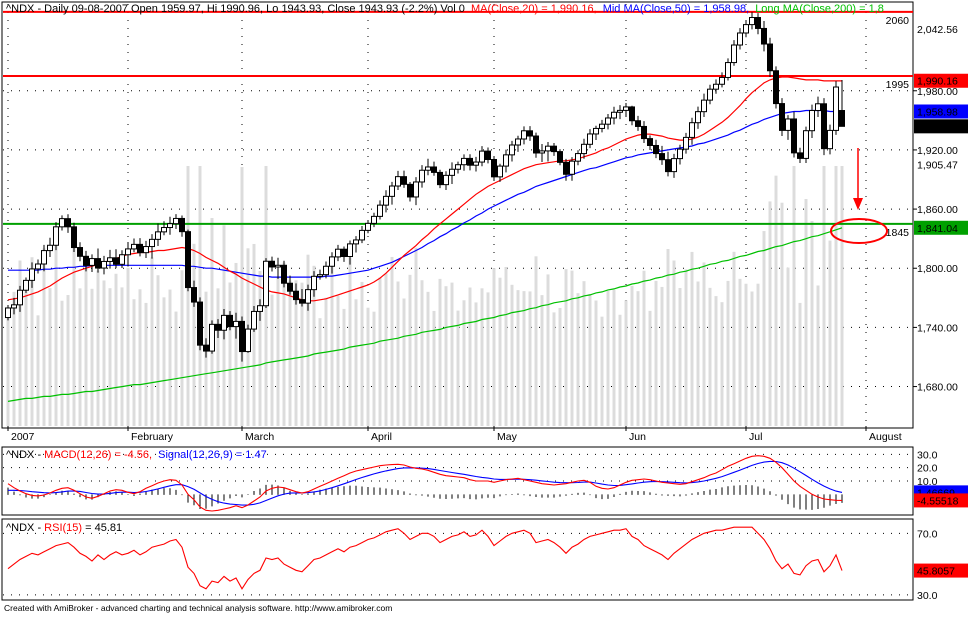 The height and width of the screenshot is (617, 971). What do you see at coordinates (937, 127) in the screenshot?
I see `value-tag-label: 1,943.93` at bounding box center [937, 127].